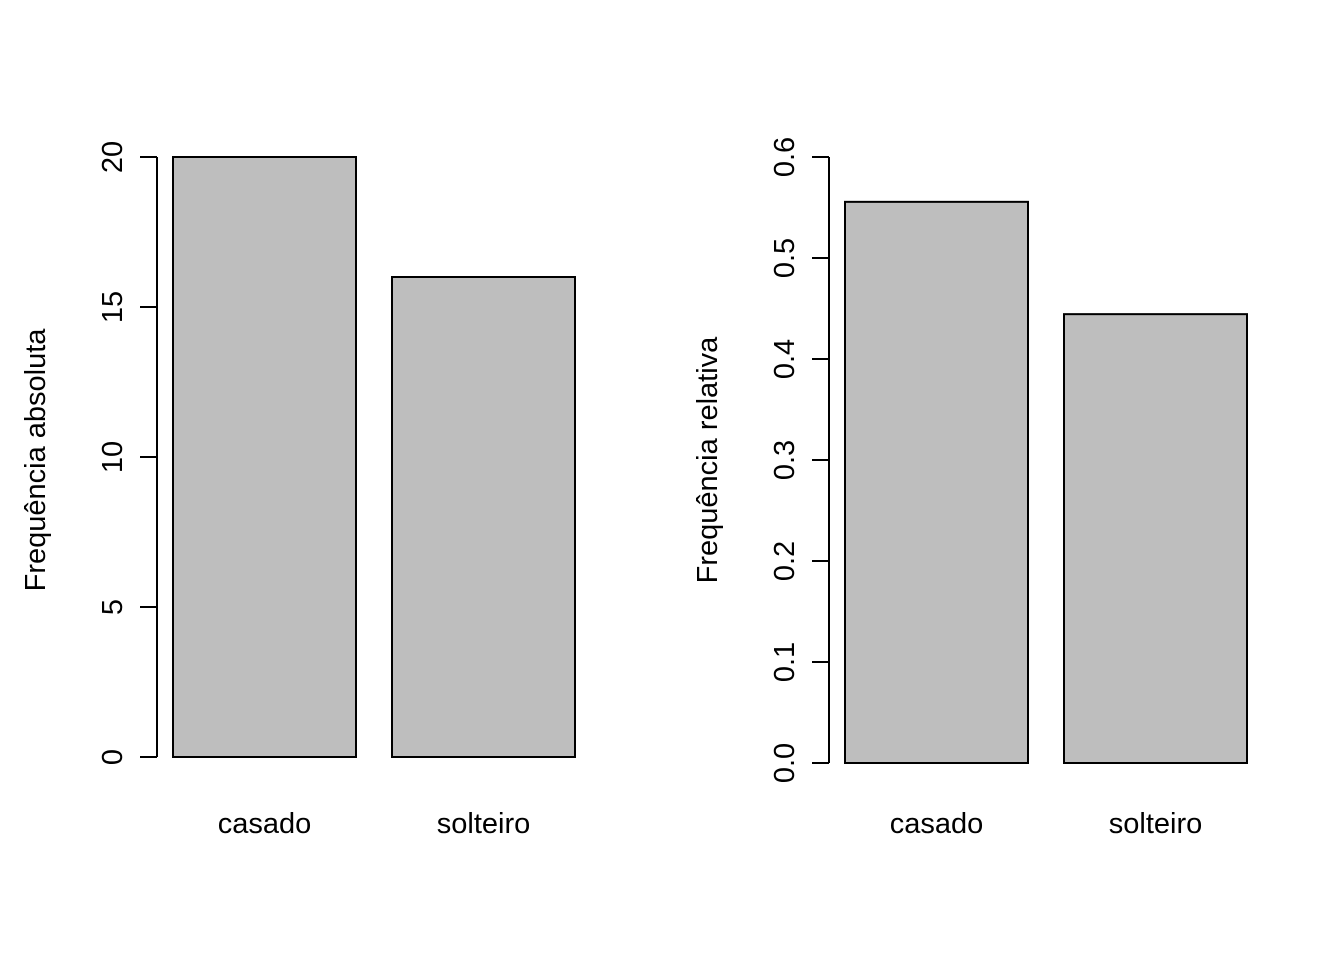 This screenshot has width=1344, height=960. I want to click on y-tick-label: 0.1, so click(785, 662).